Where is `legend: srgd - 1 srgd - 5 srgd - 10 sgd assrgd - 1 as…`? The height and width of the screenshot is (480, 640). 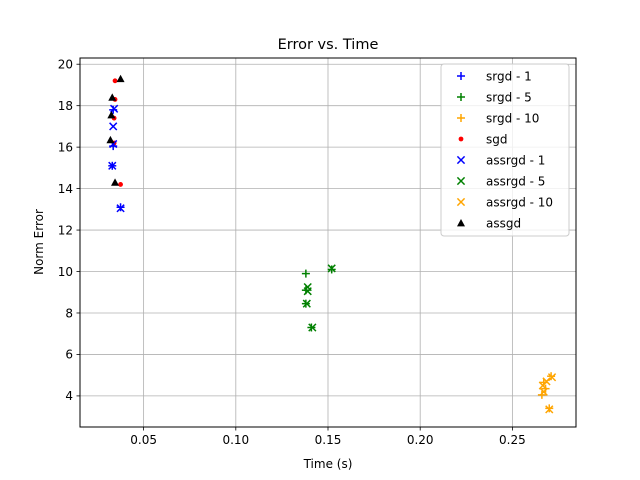
legend: srgd - 1 srgd - 5 srgd - 10 sgd assrgd - 1 as… is located at coordinates (505, 150).